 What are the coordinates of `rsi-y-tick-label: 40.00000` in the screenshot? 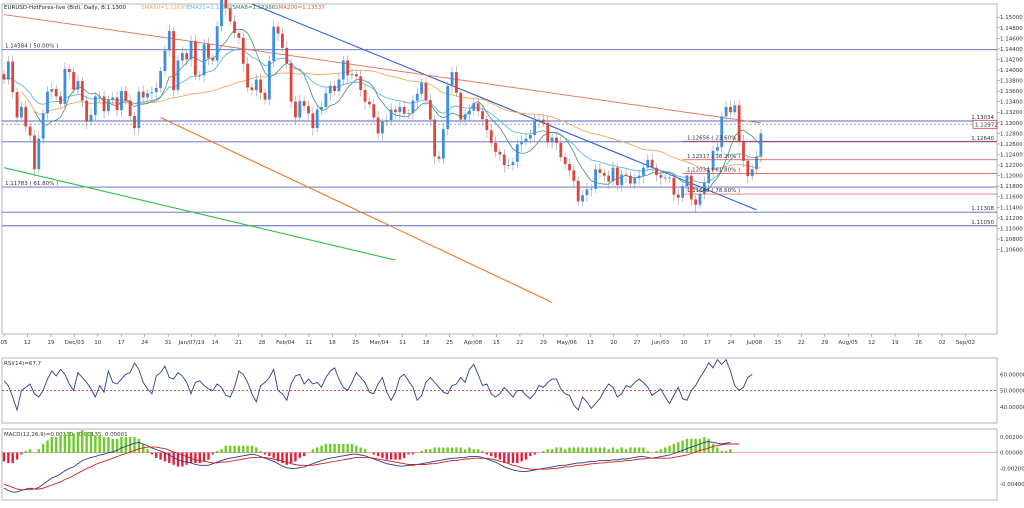 It's located at (1012, 408).